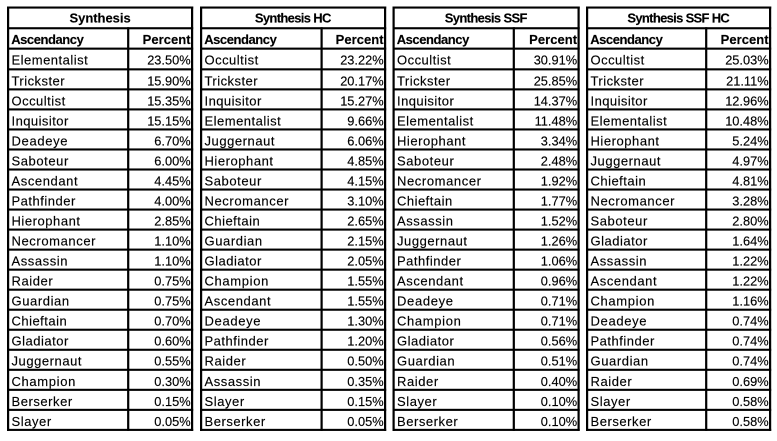 The width and height of the screenshot is (777, 441). Describe the element at coordinates (365, 401) in the screenshot. I see `svg-text: 0.15%` at that location.